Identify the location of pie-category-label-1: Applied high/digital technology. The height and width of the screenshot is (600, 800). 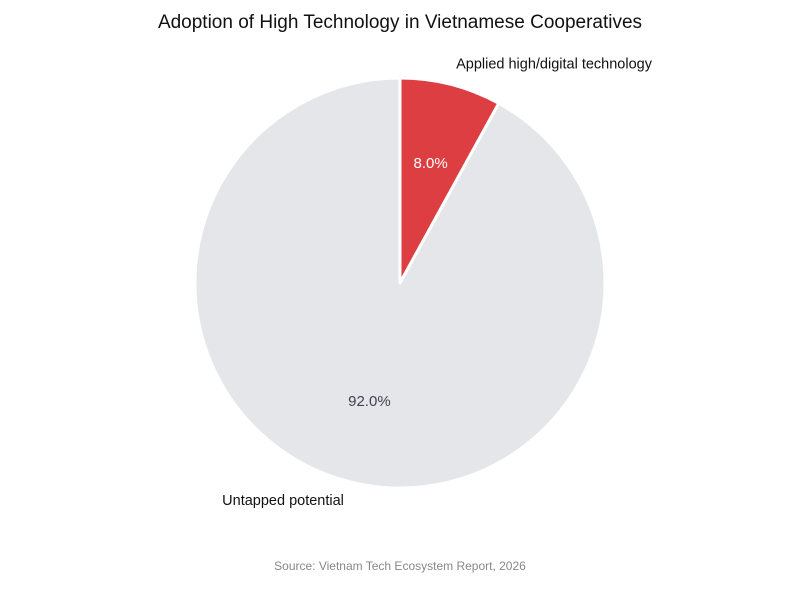
(554, 64).